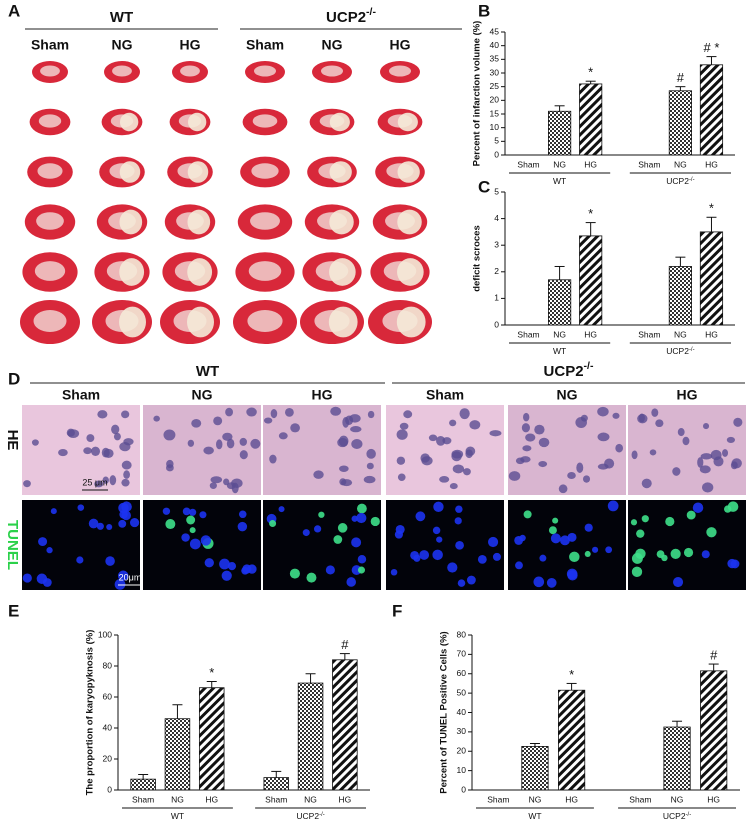 The image size is (749, 823). What do you see at coordinates (90, 713) in the screenshot?
I see `y-axis-label: The proportion of karyopyknosis (%)` at bounding box center [90, 713].